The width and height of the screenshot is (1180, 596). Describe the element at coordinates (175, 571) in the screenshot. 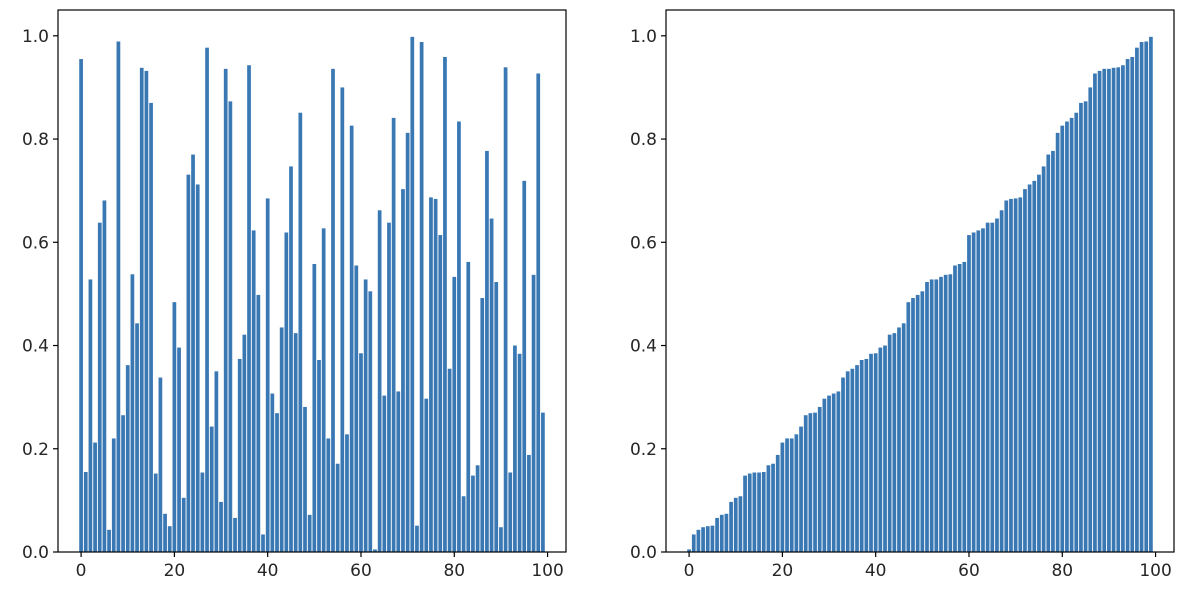

I see `x-tick-label: 20` at that location.